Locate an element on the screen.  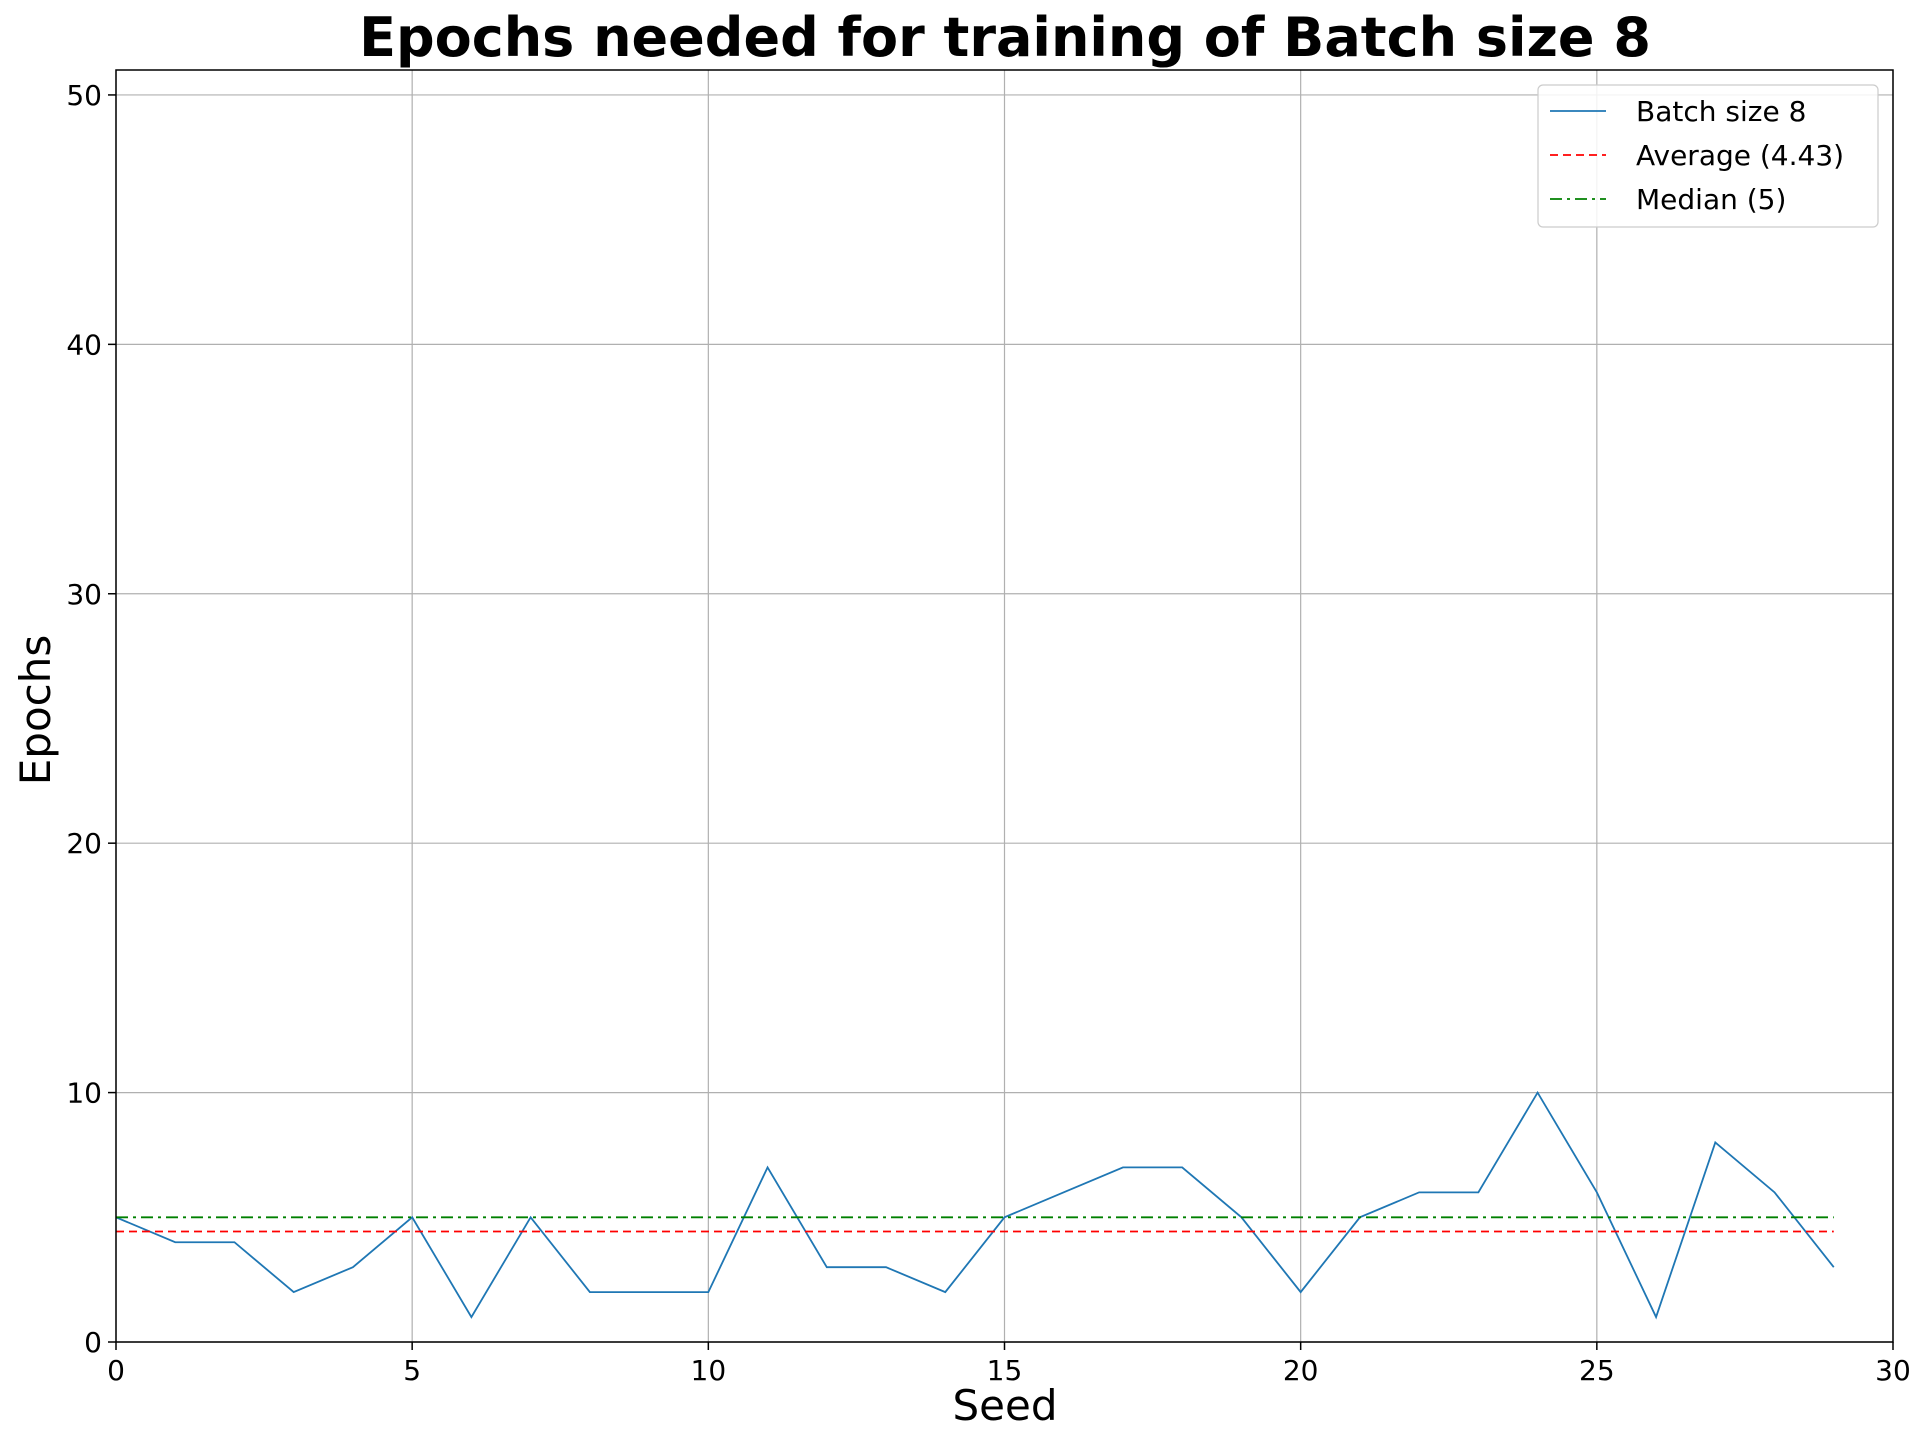
x-tick-label: 15 is located at coordinates (1005, 1370).